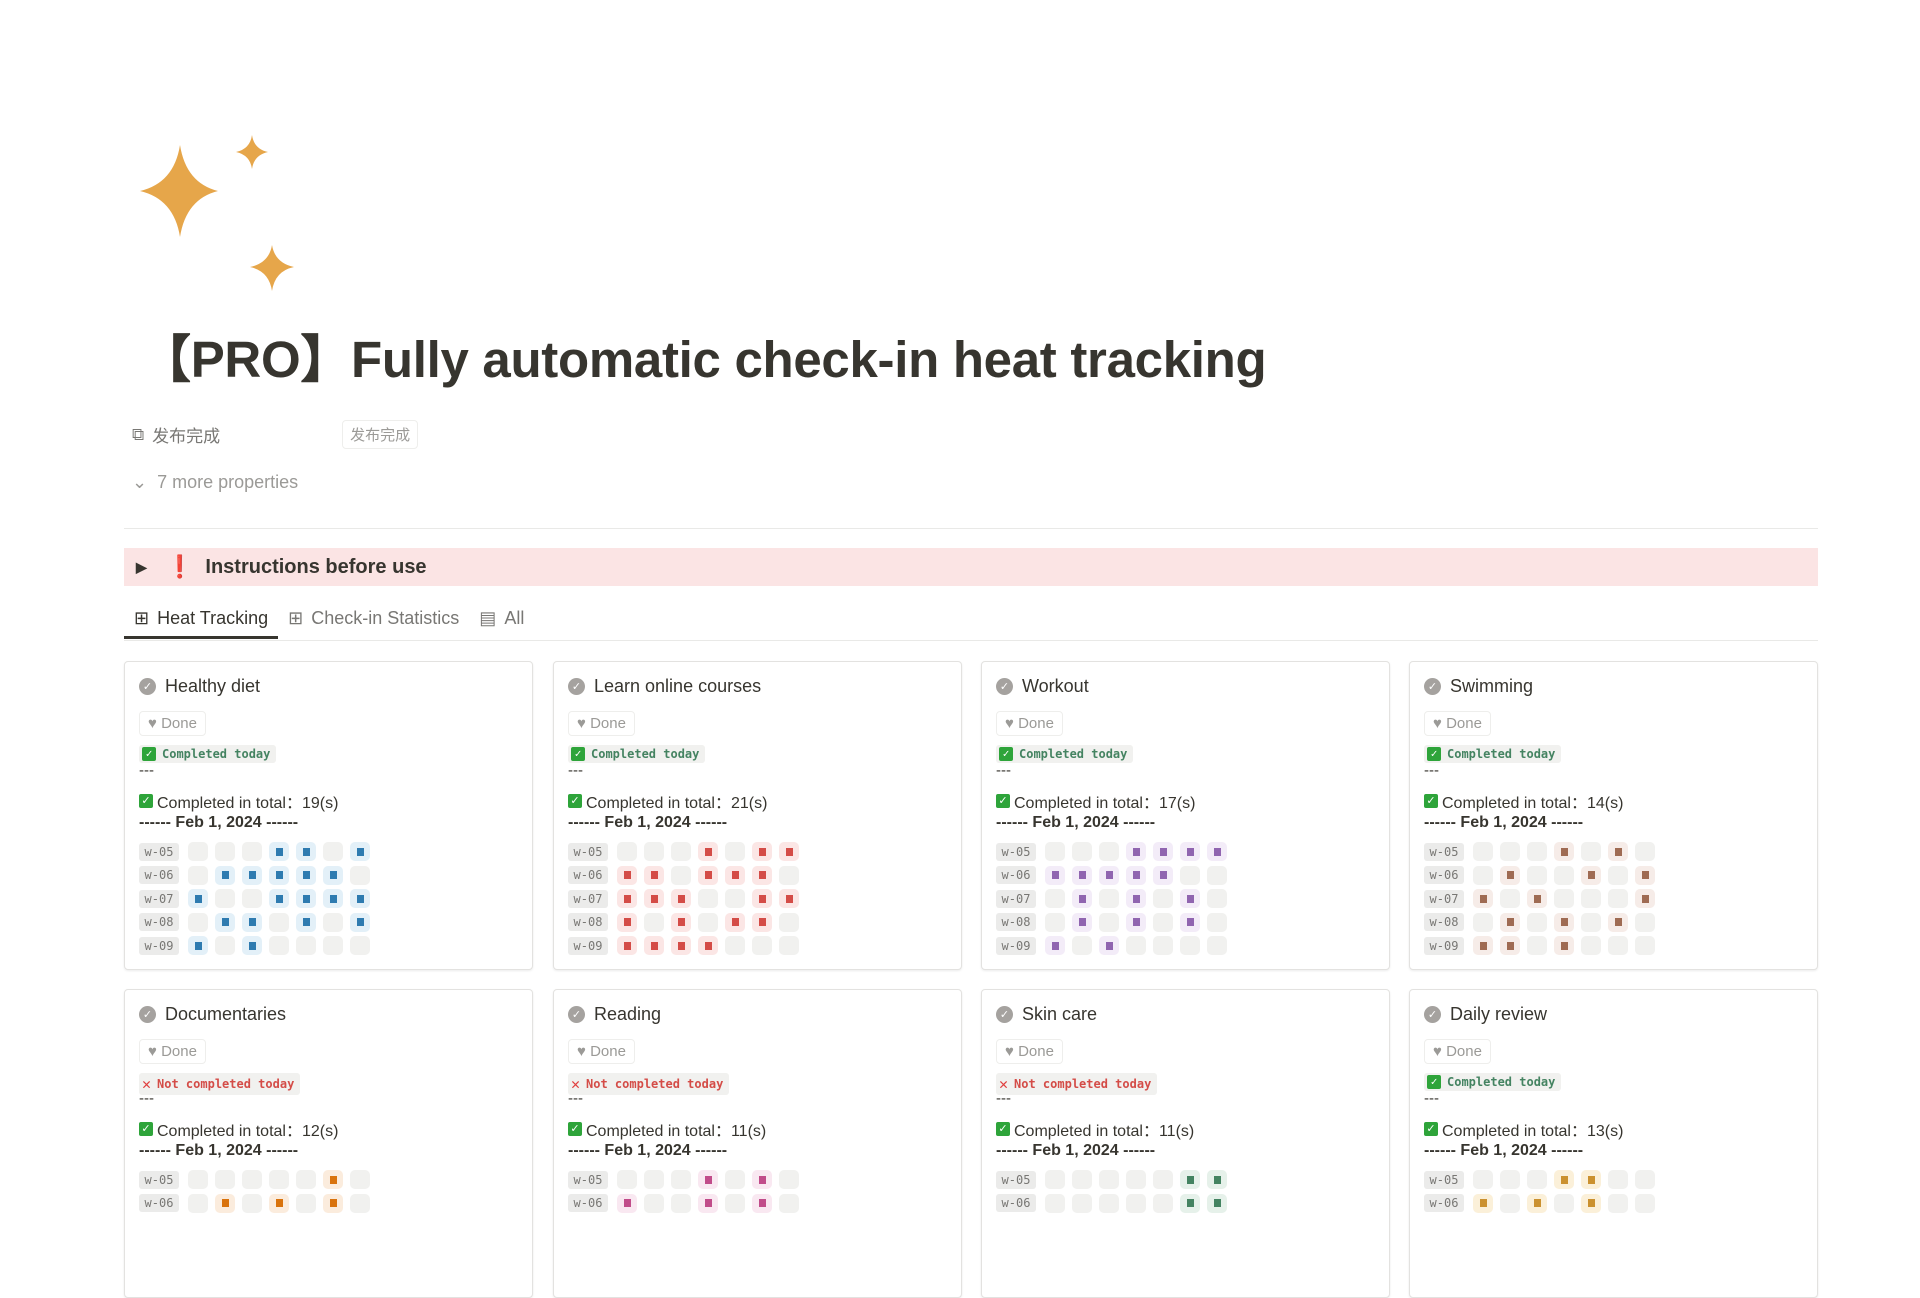 This screenshot has height=1298, width=1920. What do you see at coordinates (238, 801) in the screenshot?
I see `total-count: ✓ Completed in total：19(s)` at bounding box center [238, 801].